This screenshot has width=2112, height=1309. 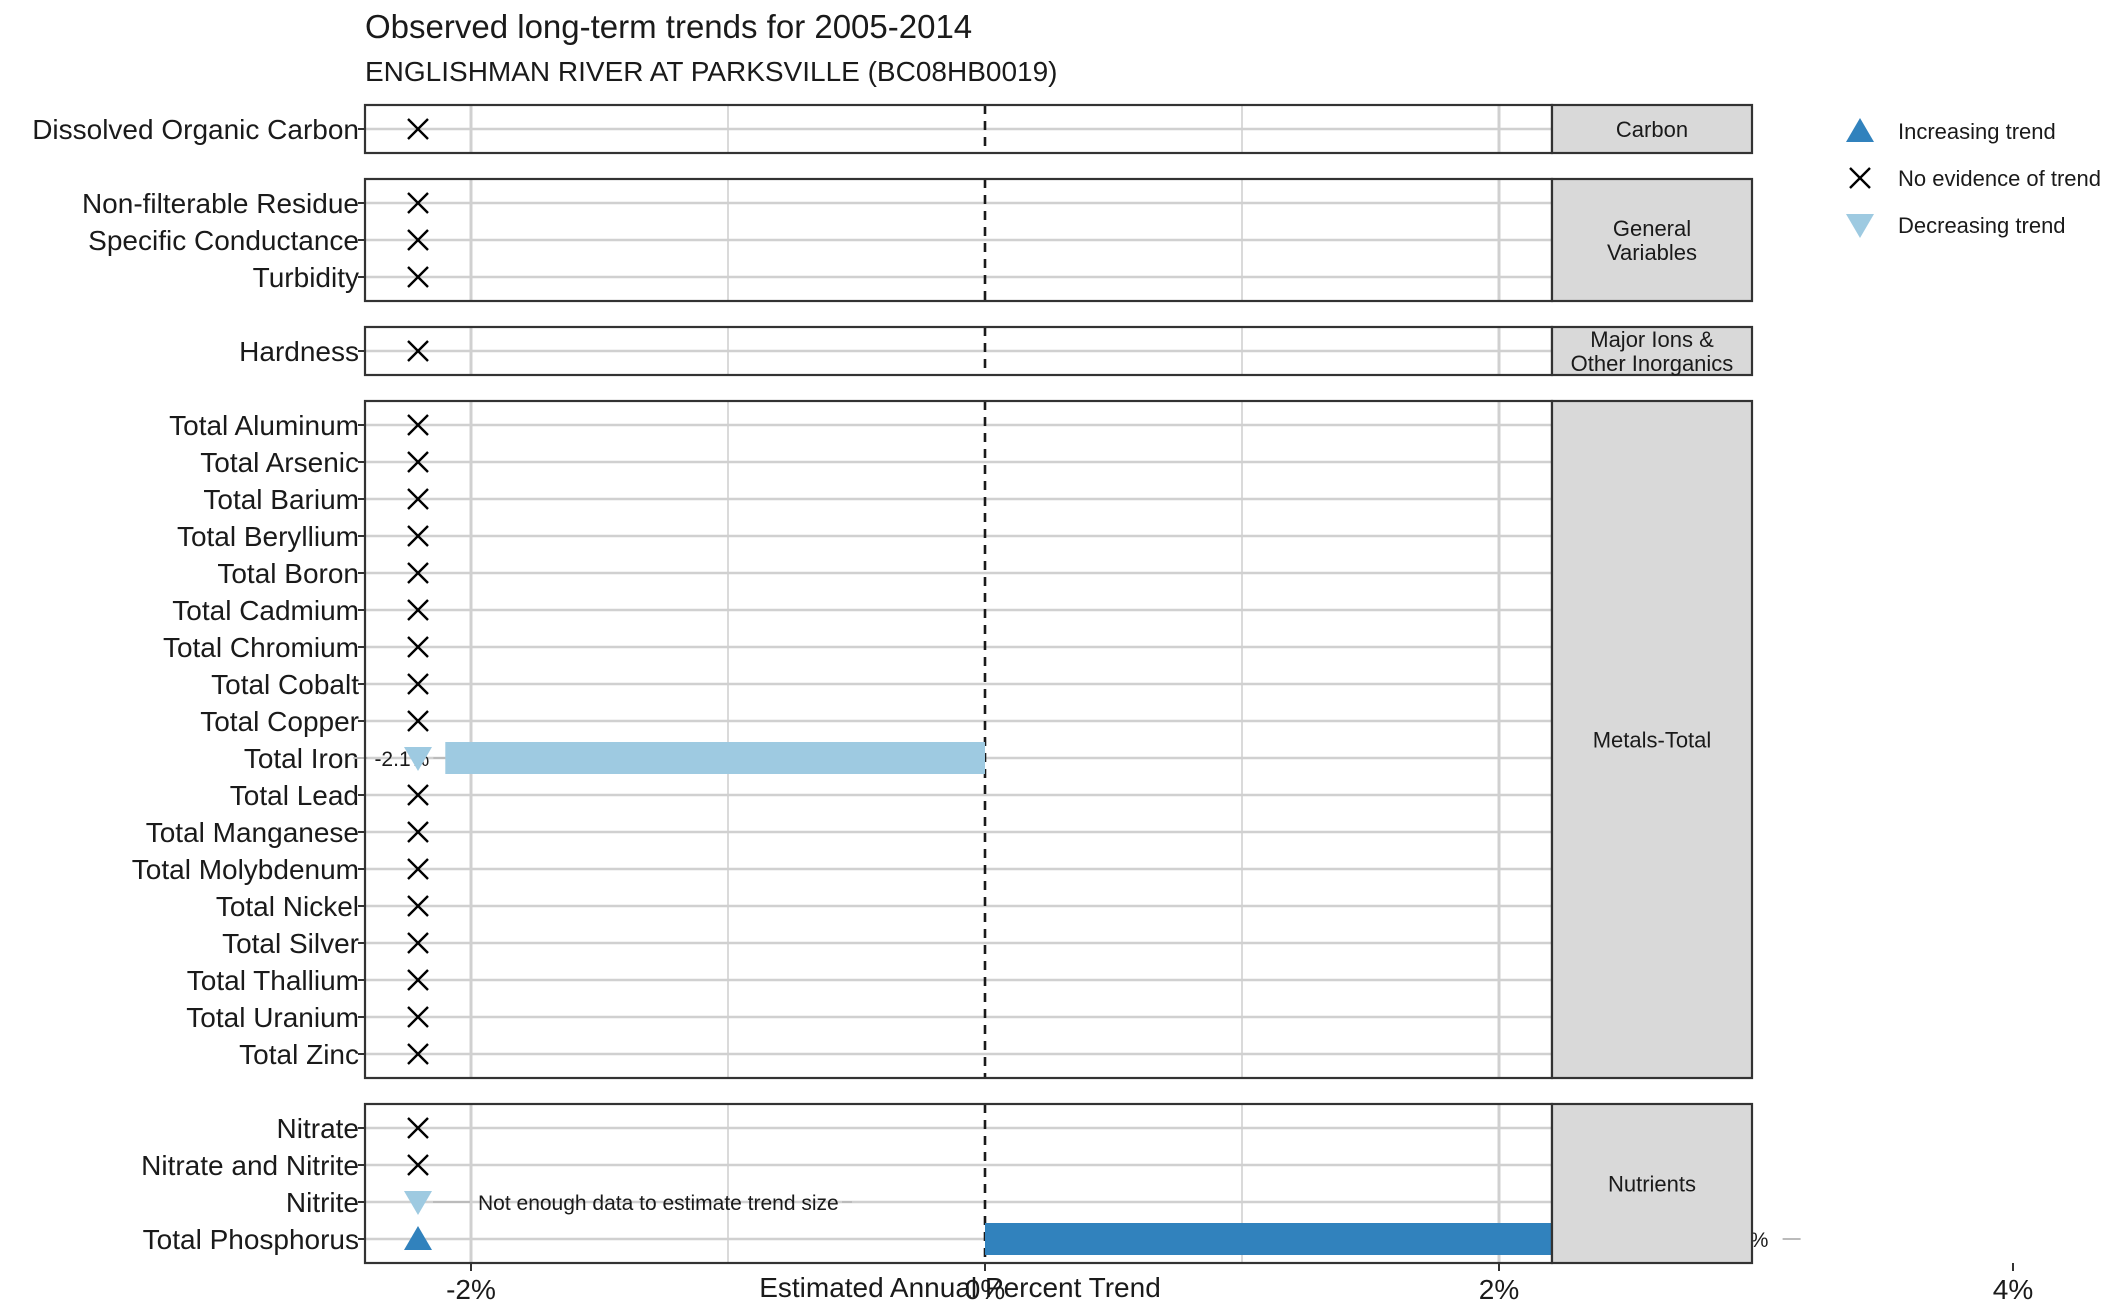 I want to click on strip-label: Variables, so click(x=1652, y=252).